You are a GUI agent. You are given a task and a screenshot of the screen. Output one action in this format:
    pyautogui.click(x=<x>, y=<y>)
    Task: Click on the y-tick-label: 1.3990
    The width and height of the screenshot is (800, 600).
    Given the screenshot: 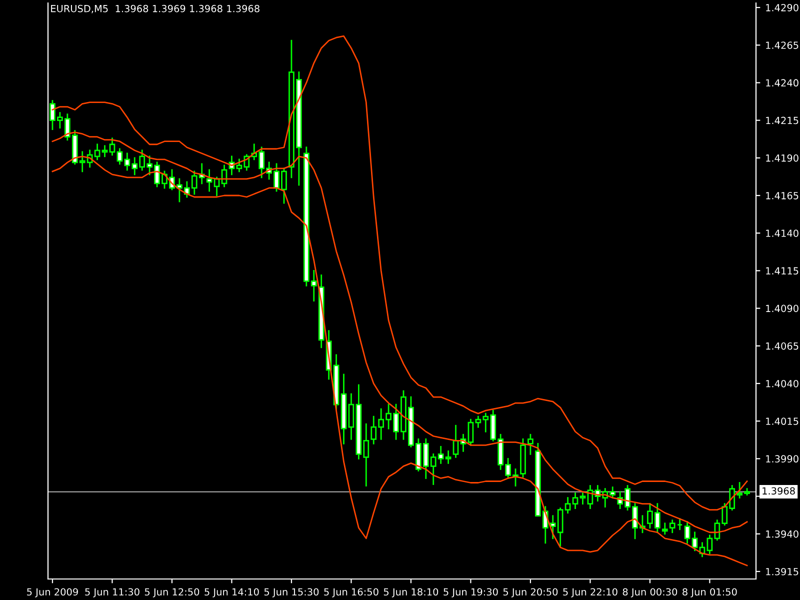 What is the action you would take?
    pyautogui.click(x=782, y=459)
    